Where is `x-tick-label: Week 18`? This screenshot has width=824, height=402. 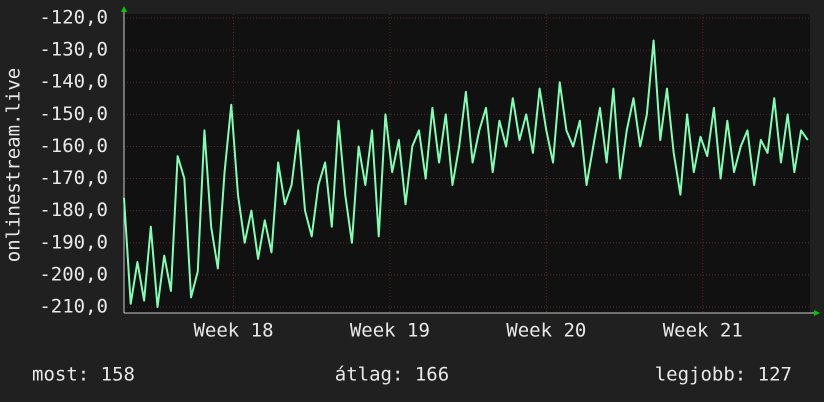 x-tick-label: Week 18 is located at coordinates (233, 331).